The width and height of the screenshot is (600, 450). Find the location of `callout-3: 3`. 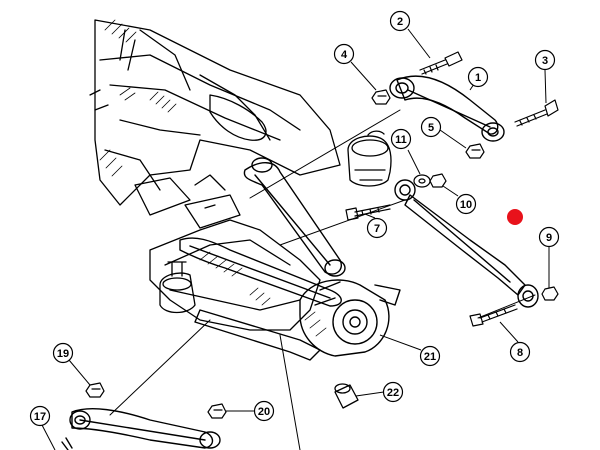

callout-3: 3 is located at coordinates (545, 76).